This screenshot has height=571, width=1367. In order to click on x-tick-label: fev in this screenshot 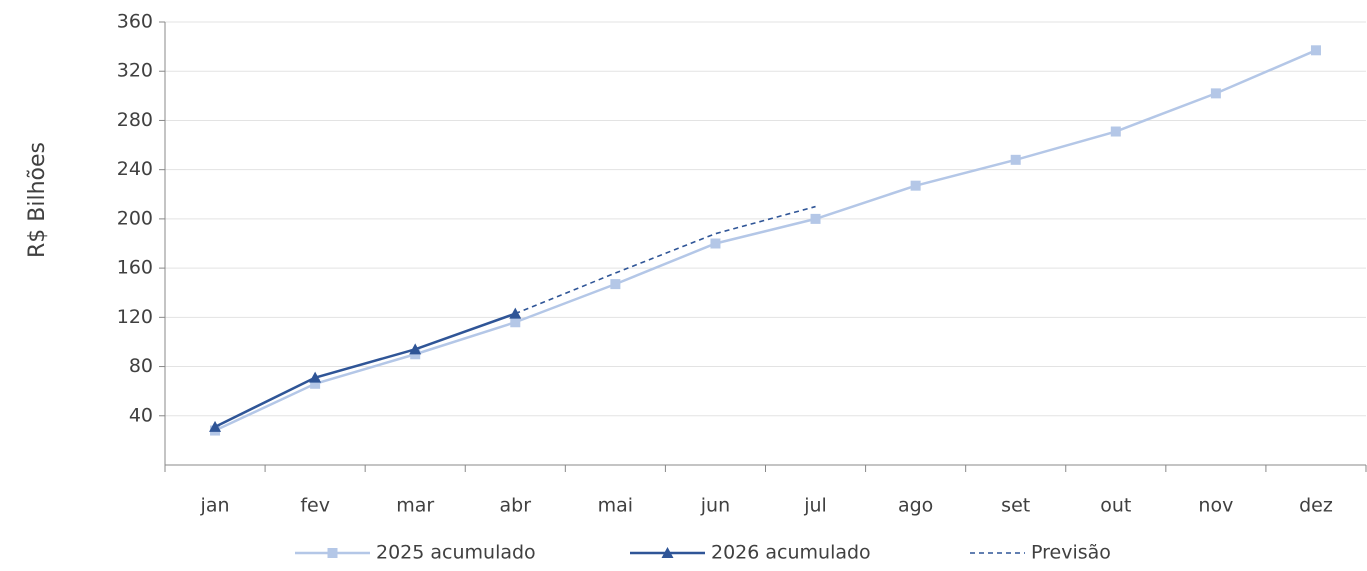, I will do `click(315, 506)`.